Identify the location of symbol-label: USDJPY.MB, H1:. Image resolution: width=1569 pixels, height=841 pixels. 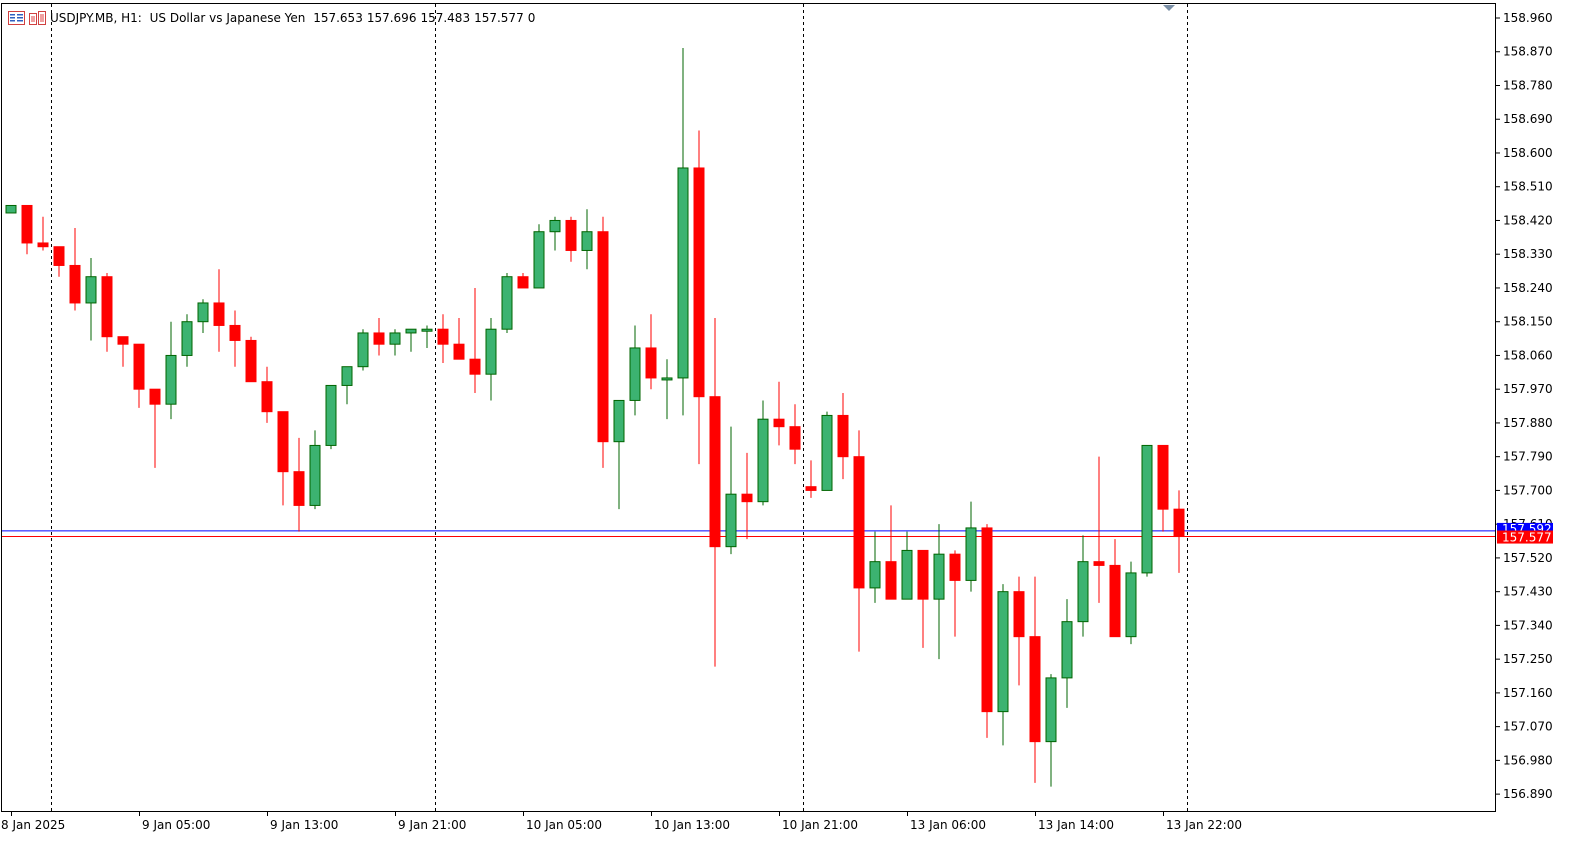
(96, 18).